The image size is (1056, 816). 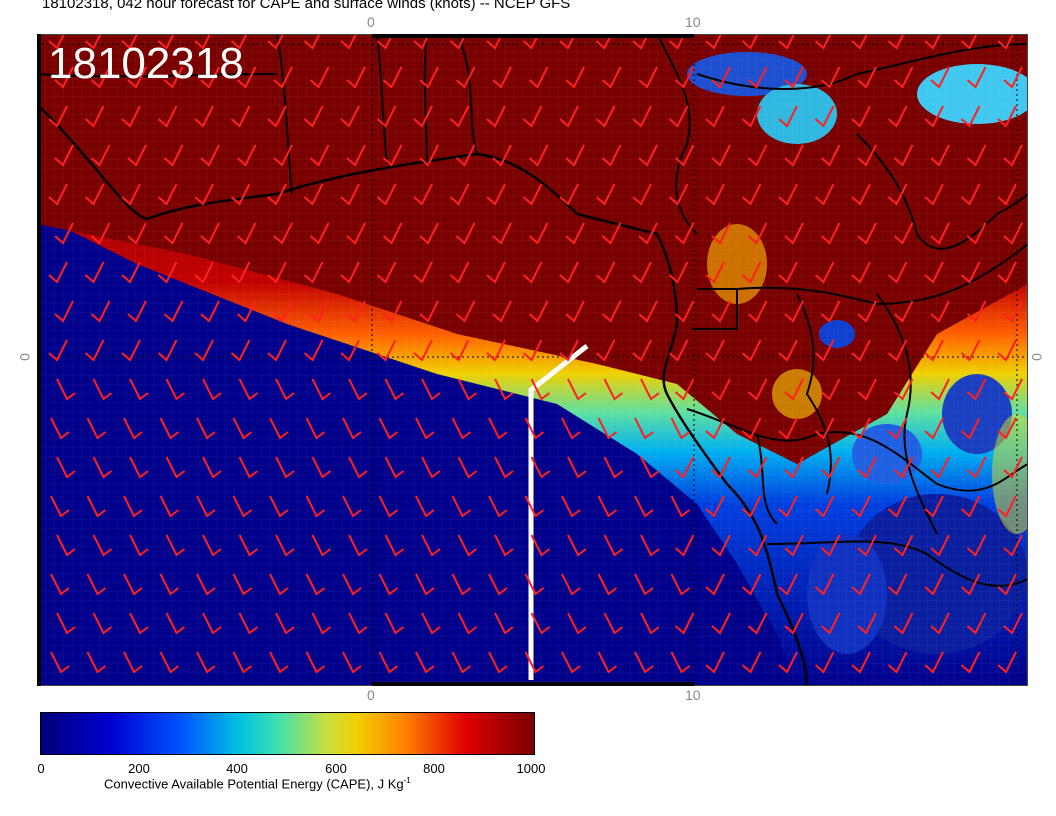 I want to click on left-tick-0: 0, so click(x=24, y=357).